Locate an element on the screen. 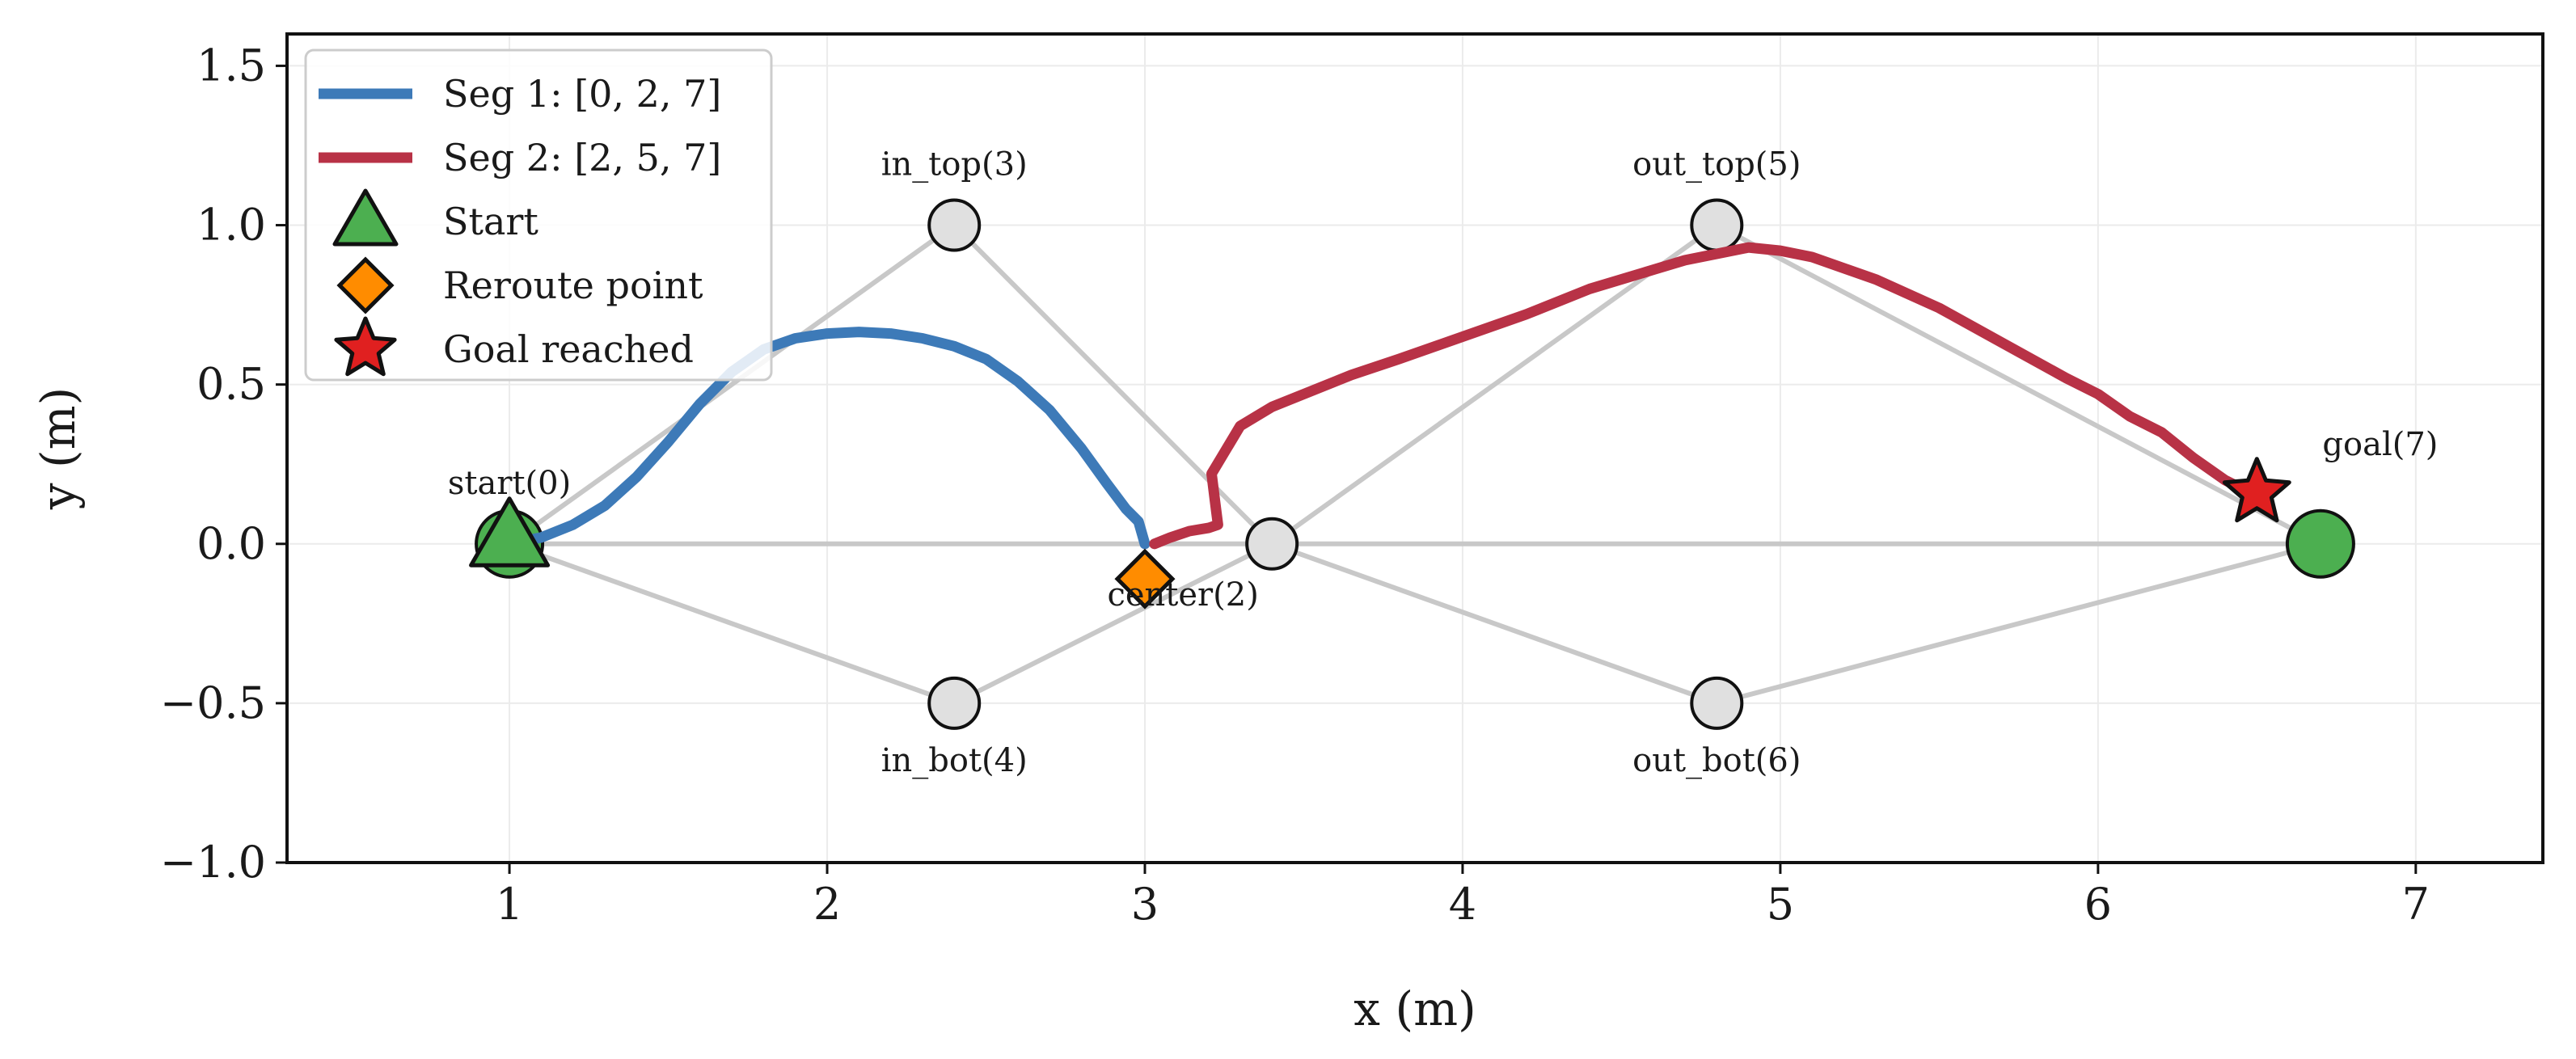 The image size is (2576, 1059). node-label-in-bot-4: in_bot(4) is located at coordinates (954, 760).